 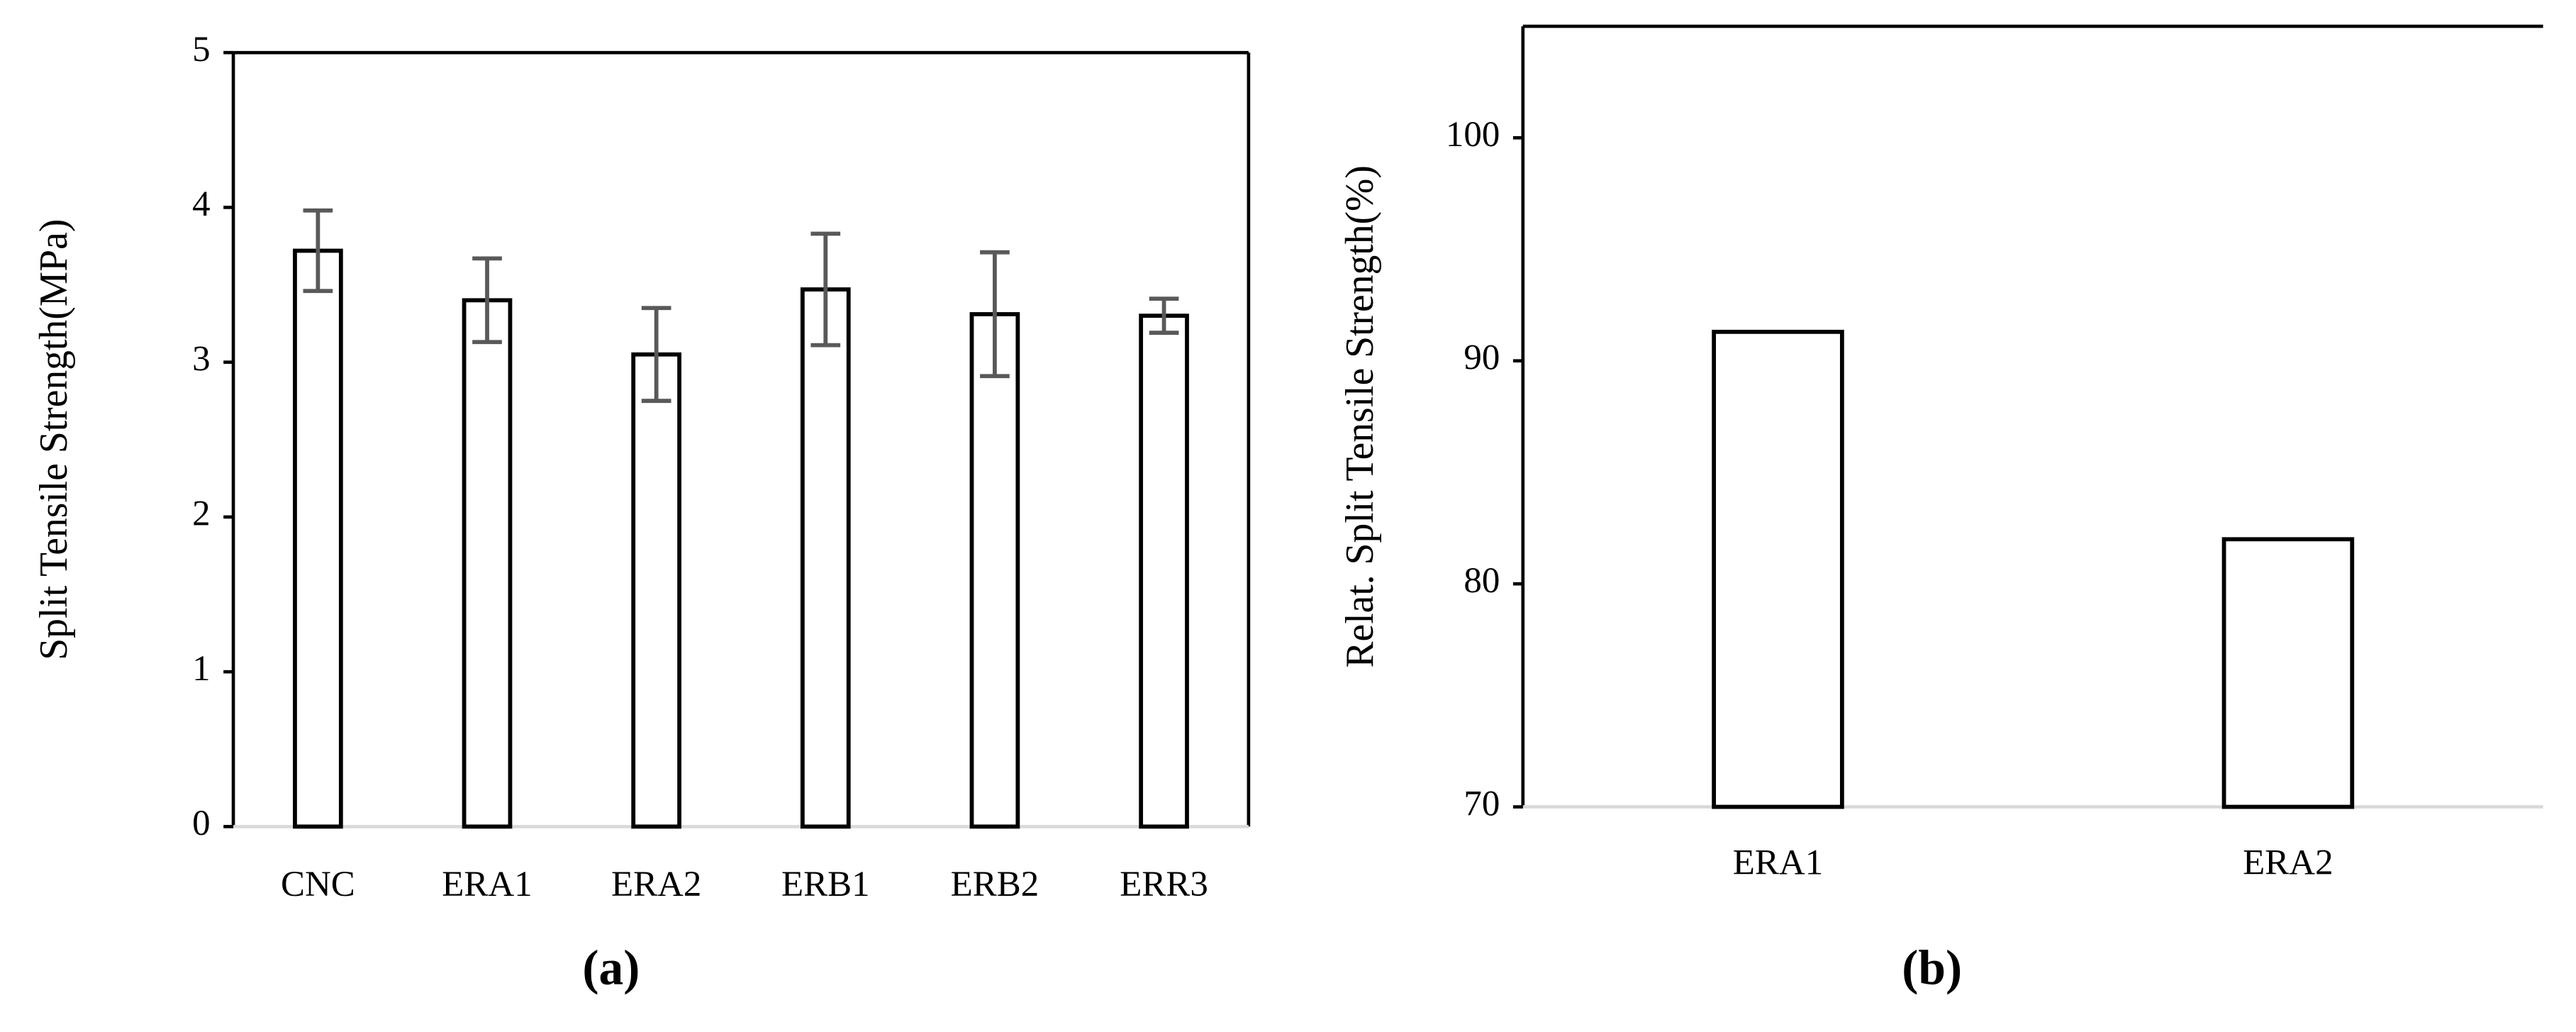 I want to click on y-tick-label: 70, so click(x=1481, y=803).